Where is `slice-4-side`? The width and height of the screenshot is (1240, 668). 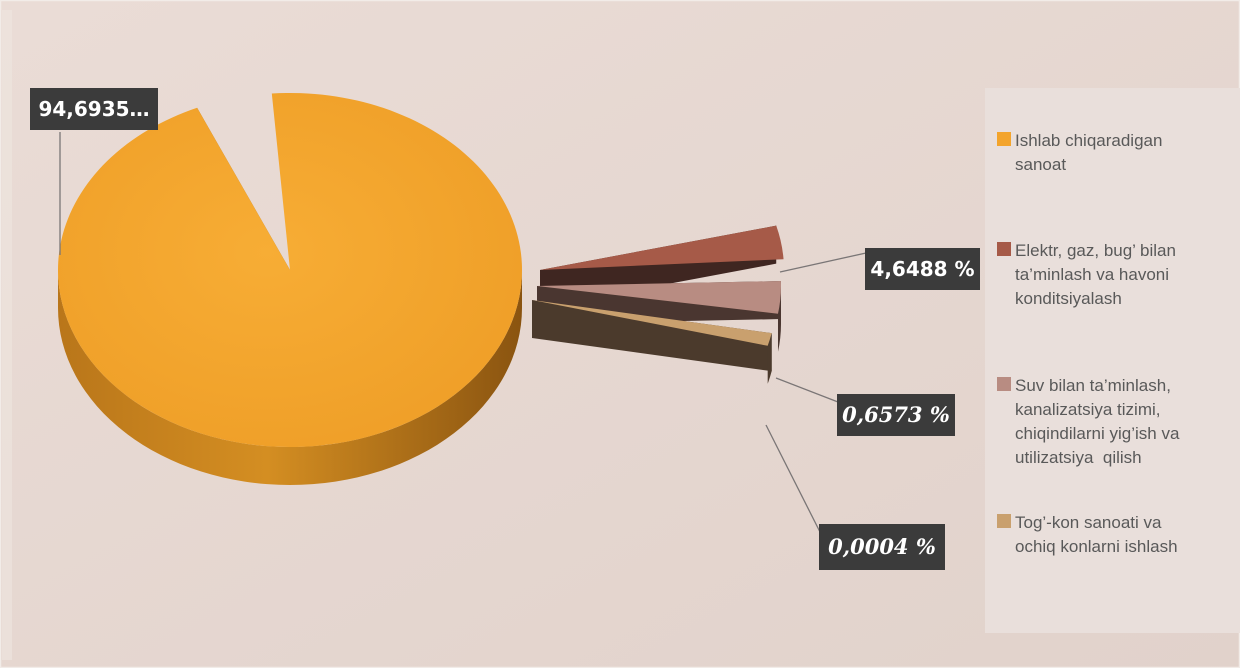 slice-4-side is located at coordinates (769, 358).